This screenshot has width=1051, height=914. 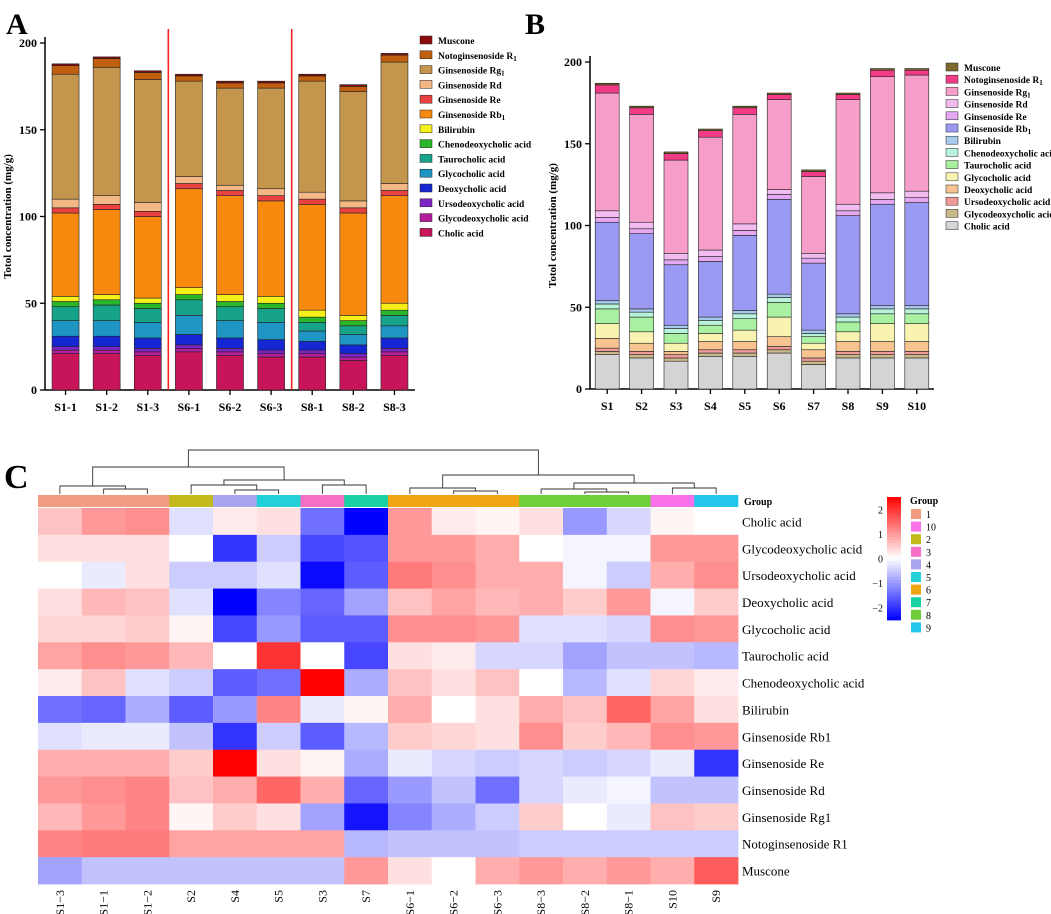 What do you see at coordinates (426, 188) in the screenshot?
I see `legend-swatch-deoxycholic-acid` at bounding box center [426, 188].